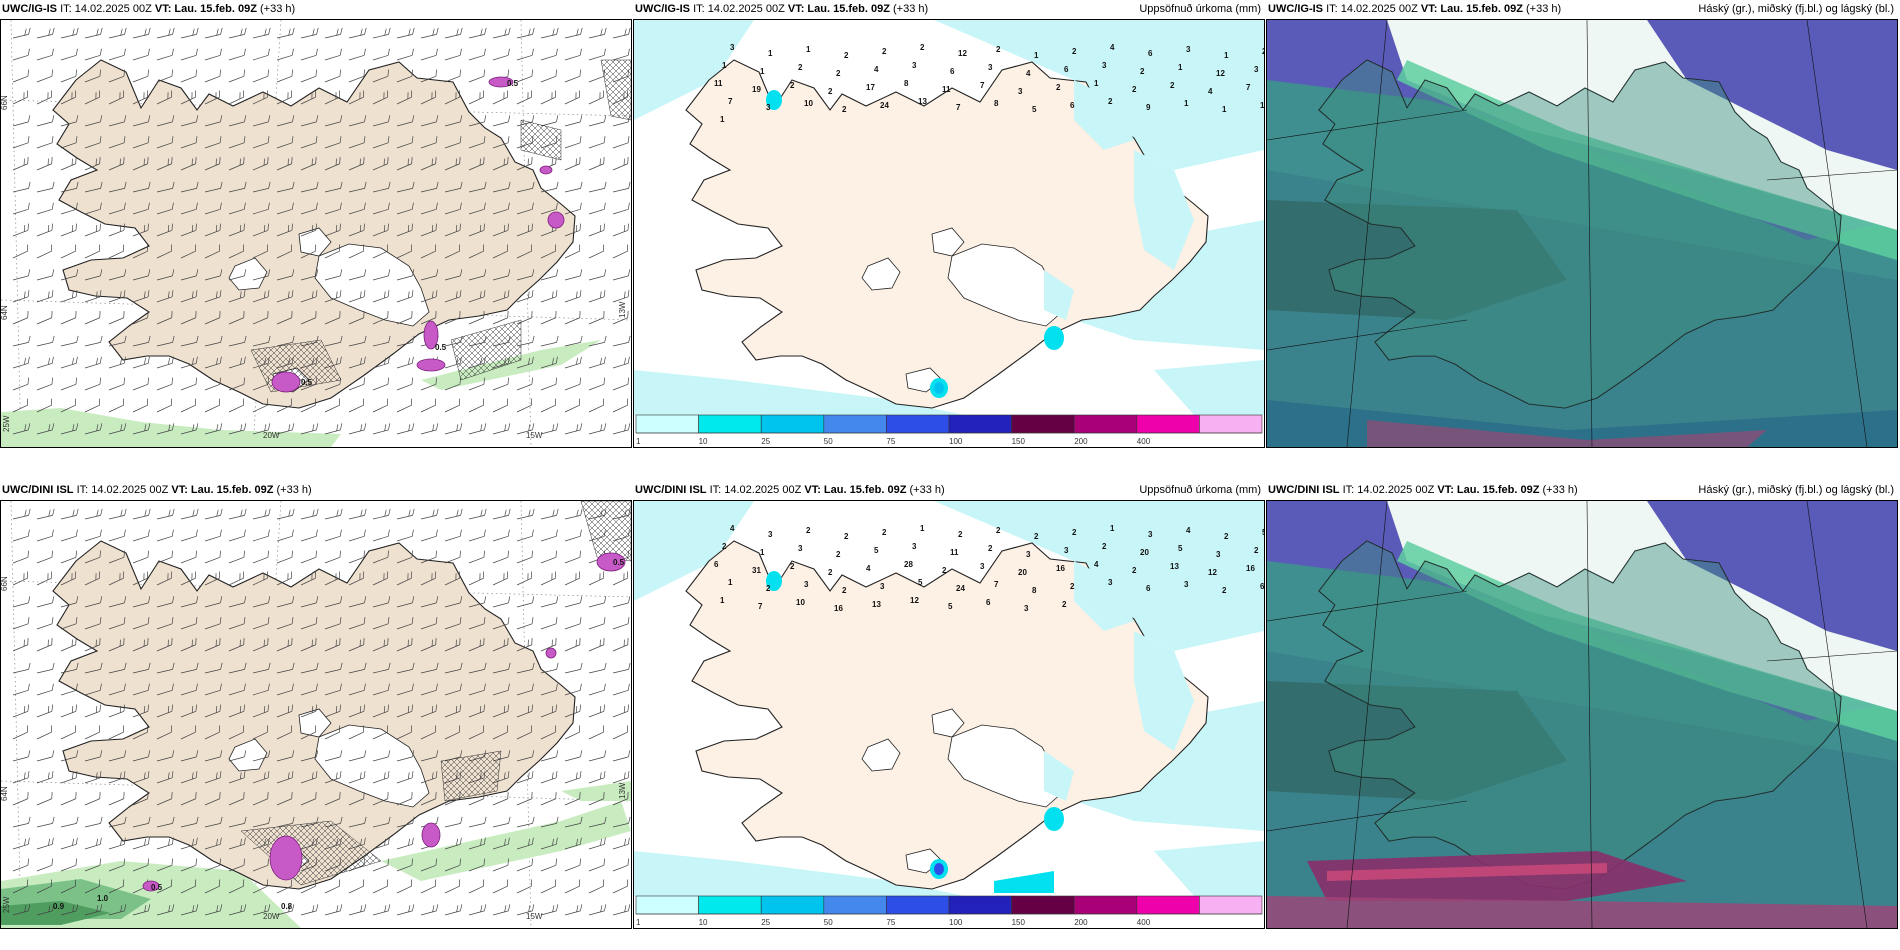 The width and height of the screenshot is (1900, 950). I want to click on precip-value: 16, so click(1060, 568).